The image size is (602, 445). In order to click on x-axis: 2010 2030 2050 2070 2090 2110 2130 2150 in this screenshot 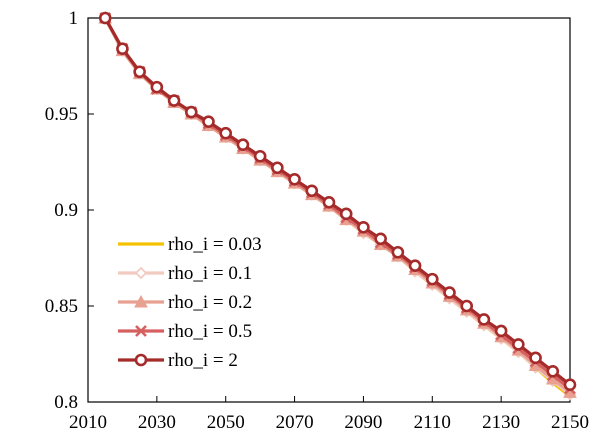, I will do `click(329, 414)`.